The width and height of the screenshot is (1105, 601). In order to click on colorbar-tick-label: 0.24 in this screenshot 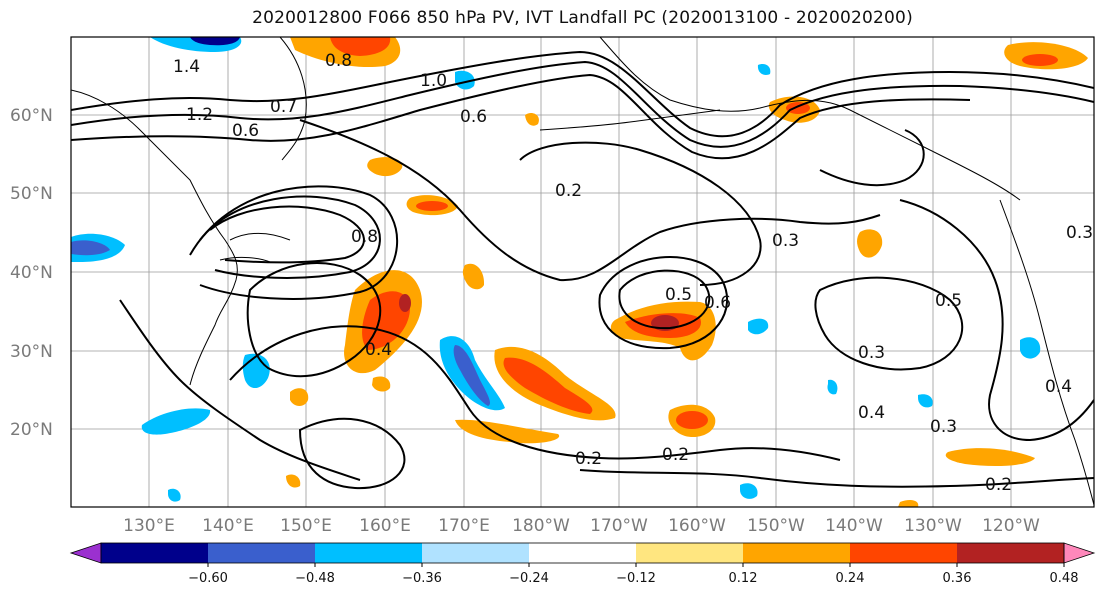, I will do `click(850, 578)`.